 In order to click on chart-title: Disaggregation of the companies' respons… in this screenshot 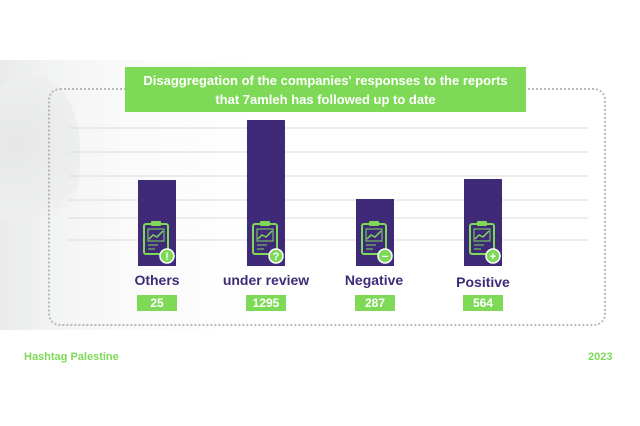, I will do `click(325, 89)`.